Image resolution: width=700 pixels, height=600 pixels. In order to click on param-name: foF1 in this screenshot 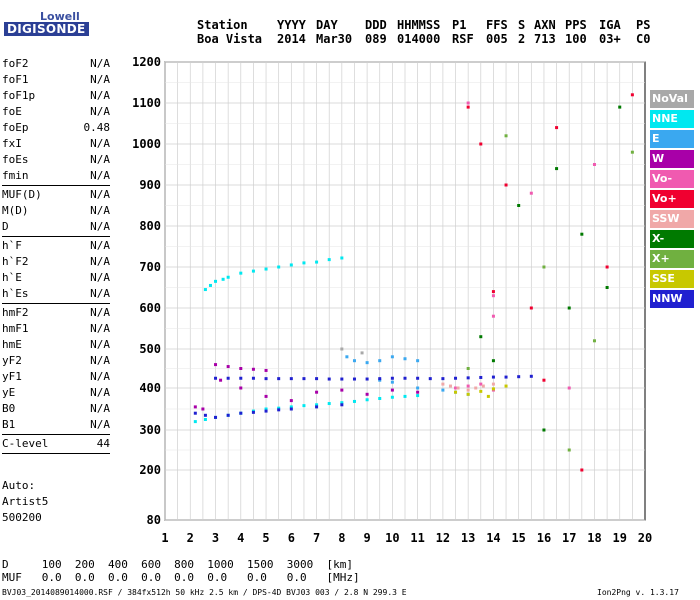, I will do `click(15, 79)`.